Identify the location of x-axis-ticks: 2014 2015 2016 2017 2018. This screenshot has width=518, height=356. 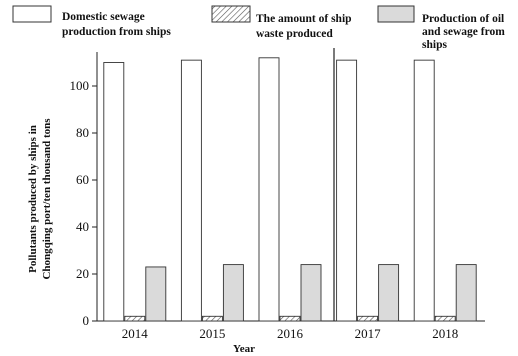
(290, 333).